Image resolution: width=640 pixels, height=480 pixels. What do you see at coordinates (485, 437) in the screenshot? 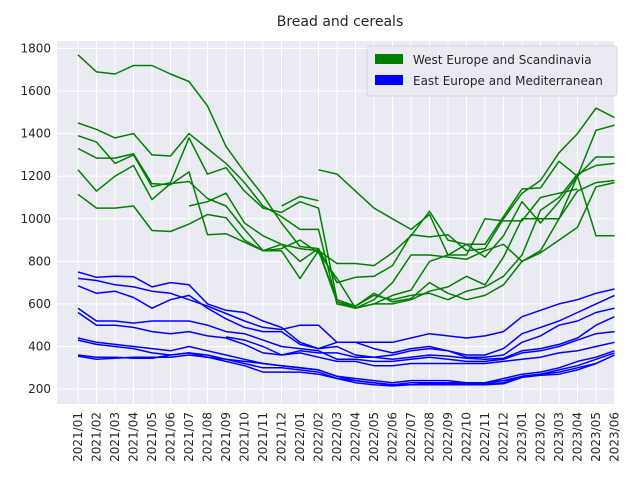
I see `x-tick-label: 2022/11` at bounding box center [485, 437].